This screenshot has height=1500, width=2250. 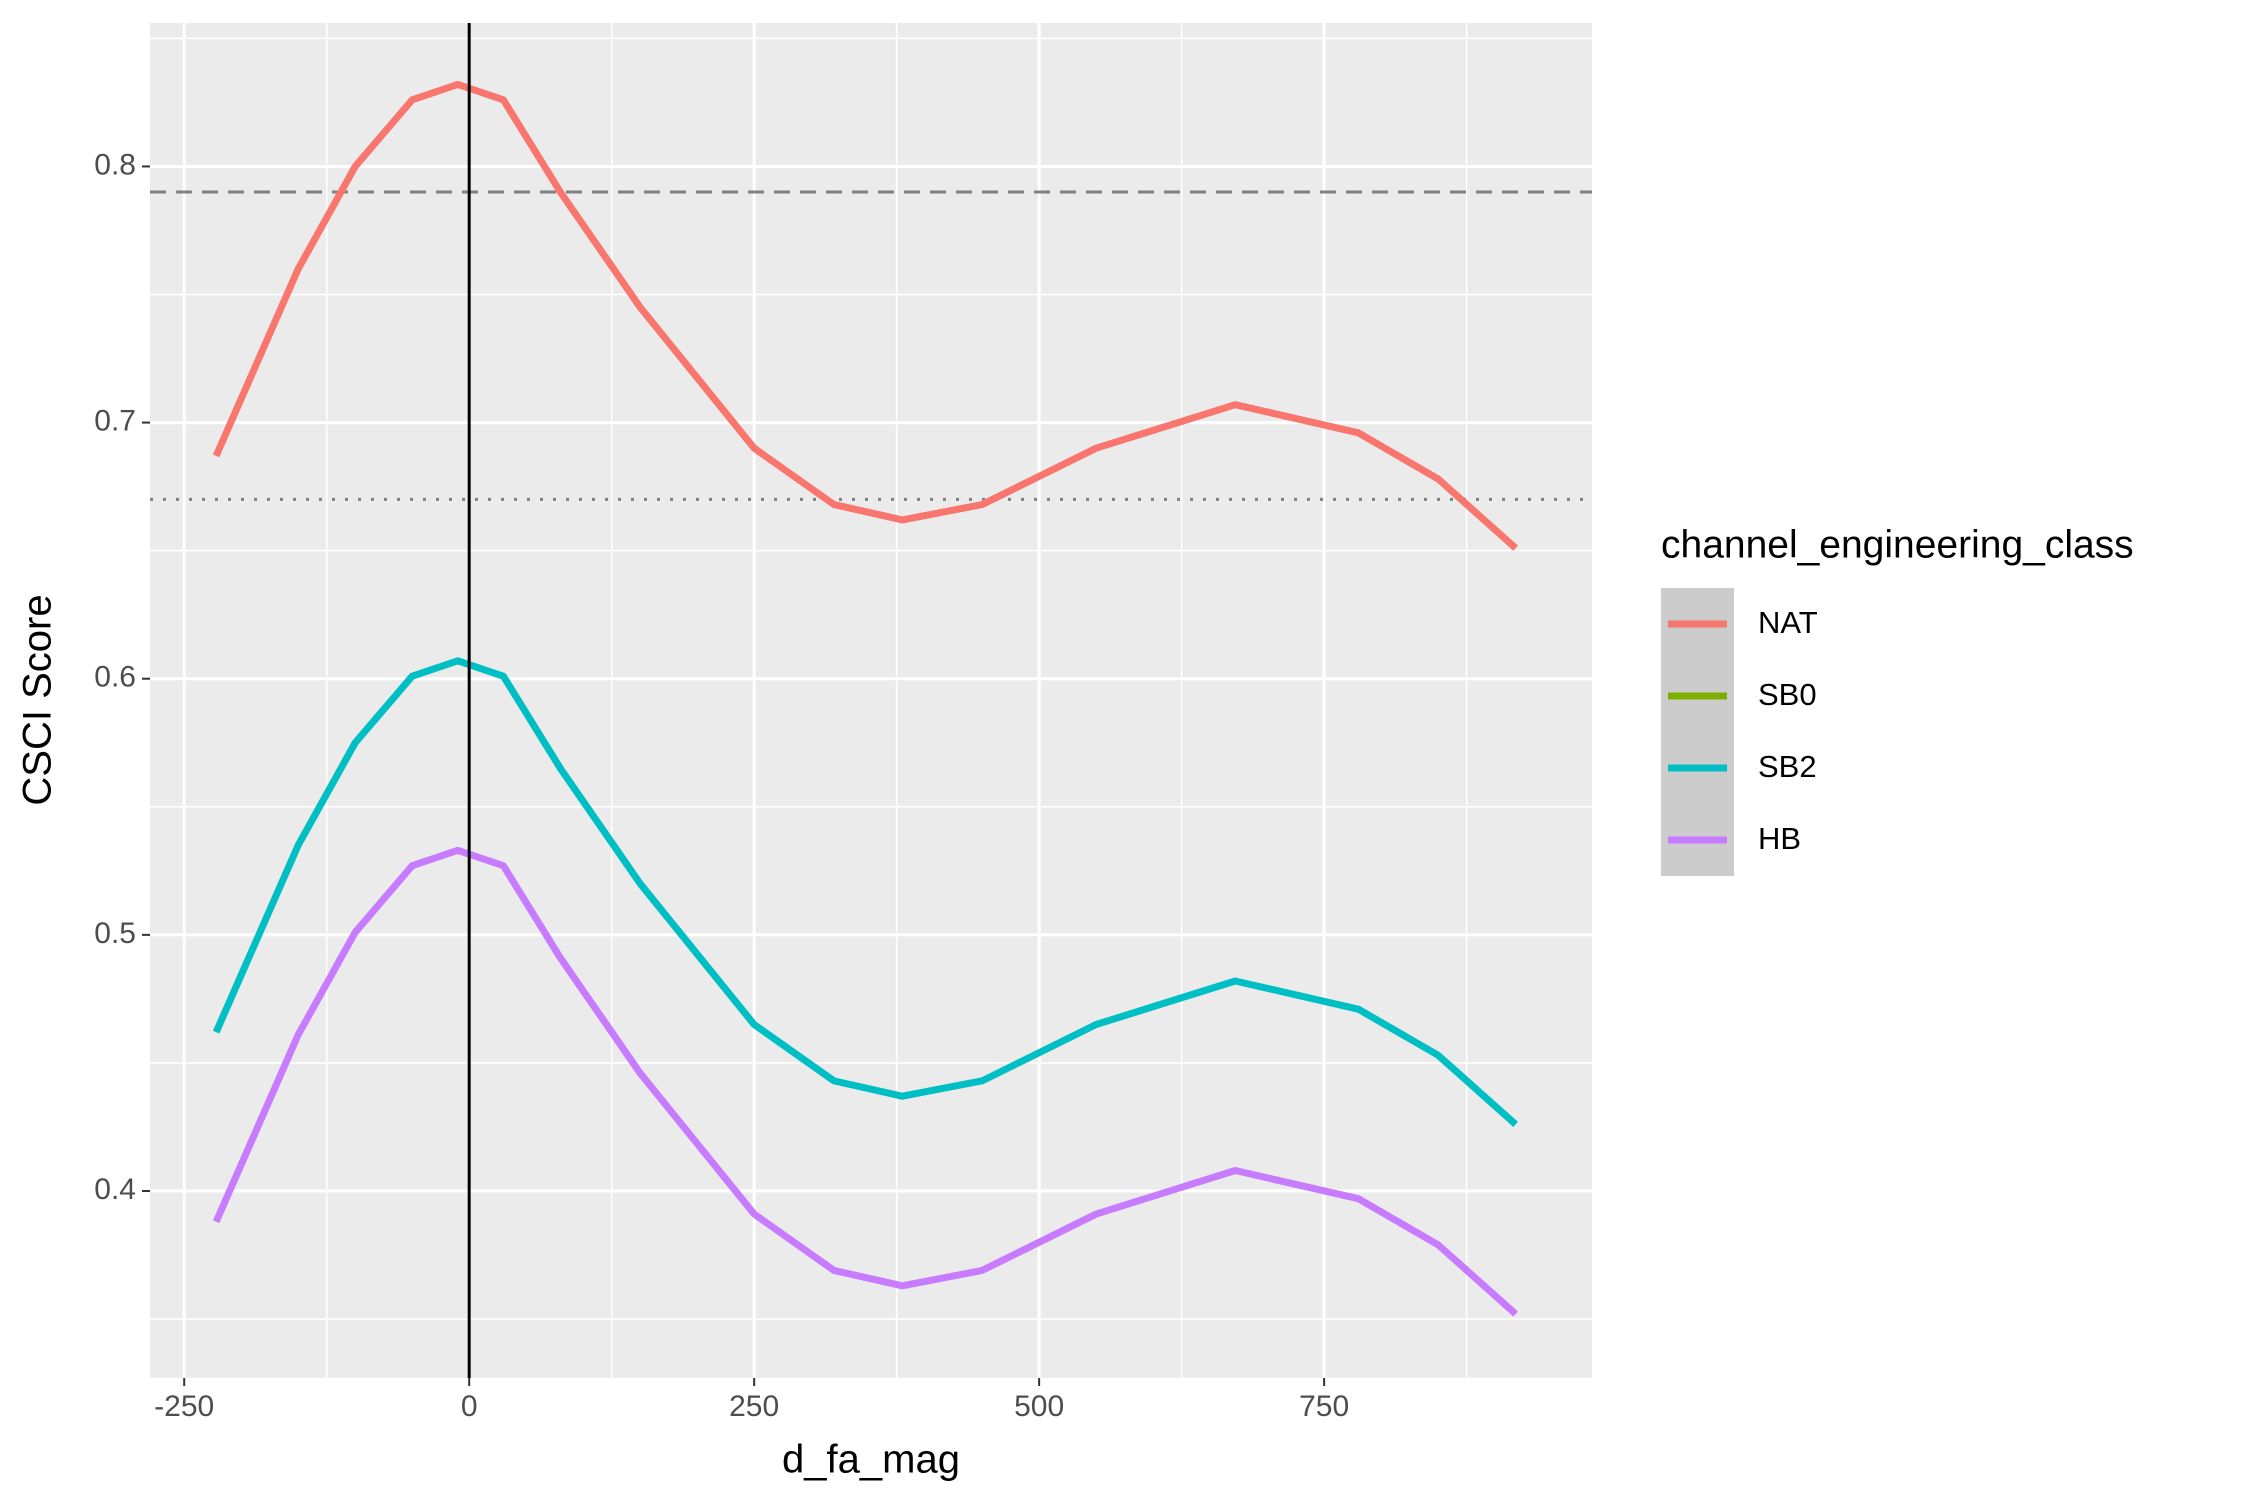 What do you see at coordinates (1787, 694) in the screenshot?
I see `legend-label: SB0` at bounding box center [1787, 694].